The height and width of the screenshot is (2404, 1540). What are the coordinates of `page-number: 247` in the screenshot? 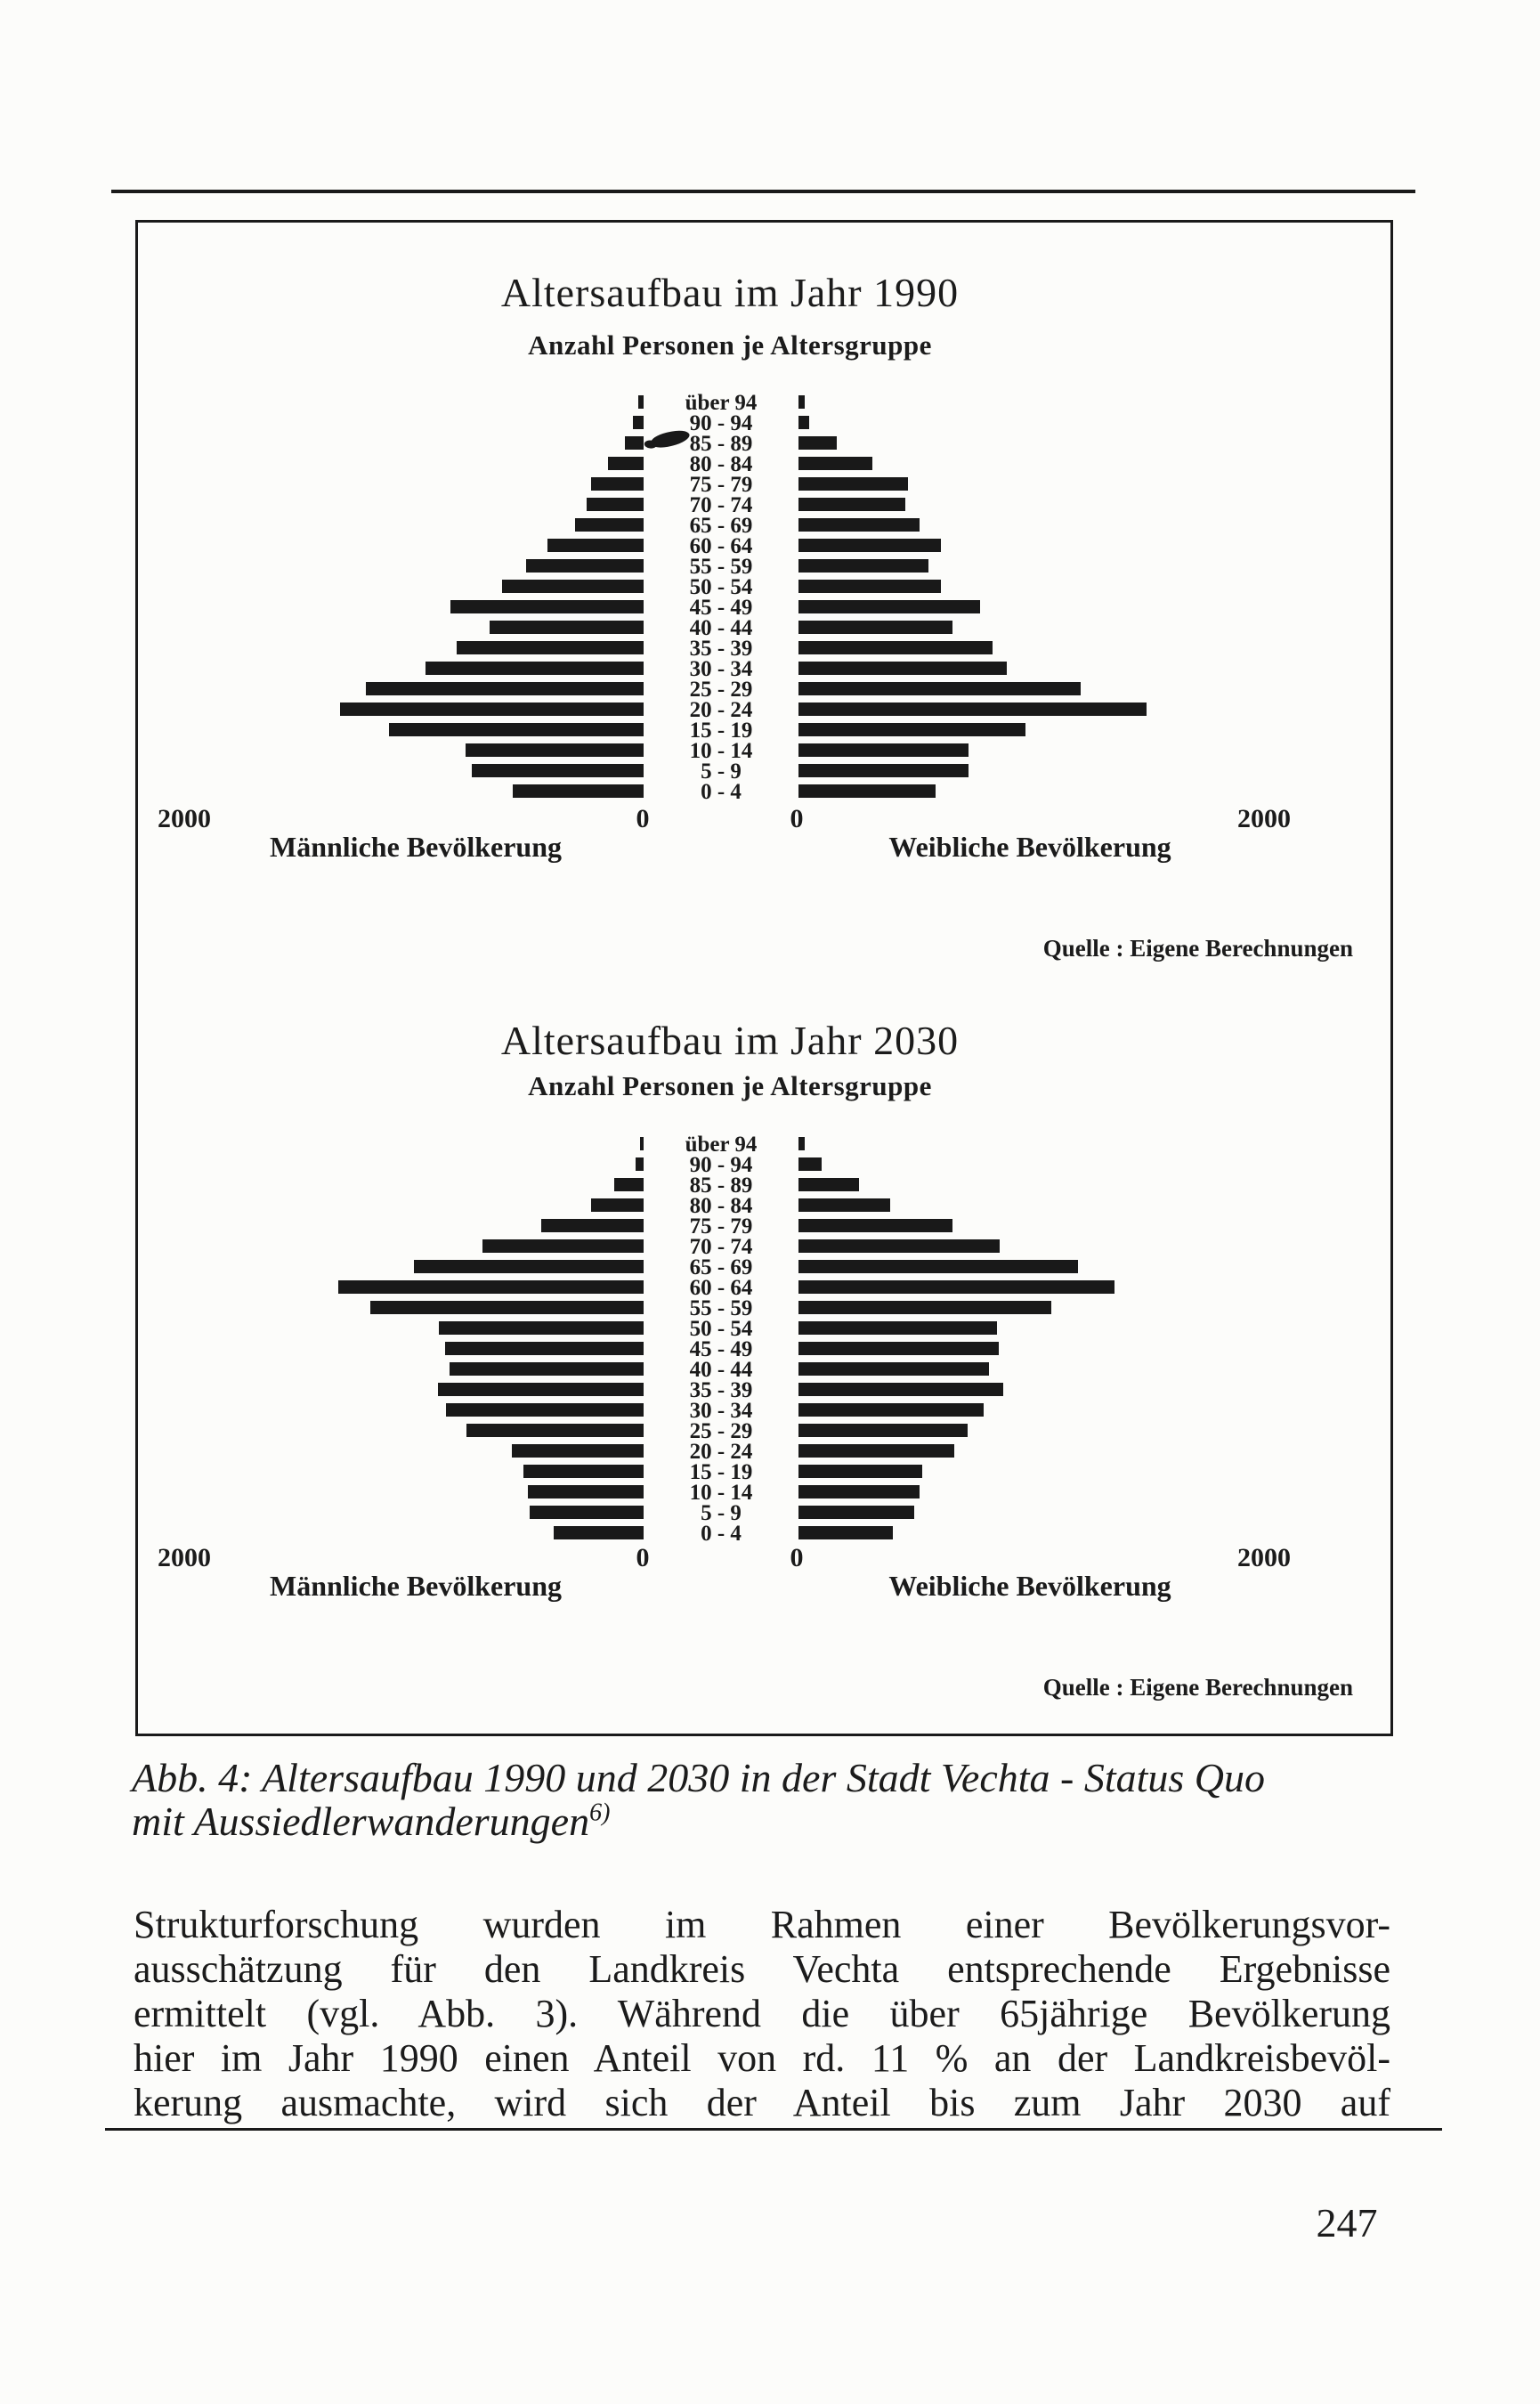 It's located at (1347, 2223).